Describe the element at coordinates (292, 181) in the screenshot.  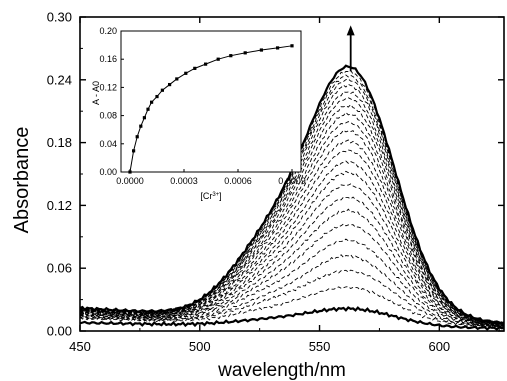
I see `inset-x-tick-label: 0.0009` at that location.